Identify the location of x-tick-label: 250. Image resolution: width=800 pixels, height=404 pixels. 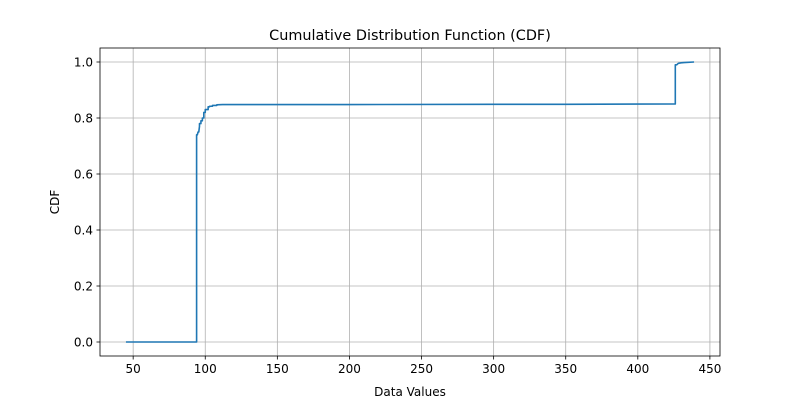
(421, 369).